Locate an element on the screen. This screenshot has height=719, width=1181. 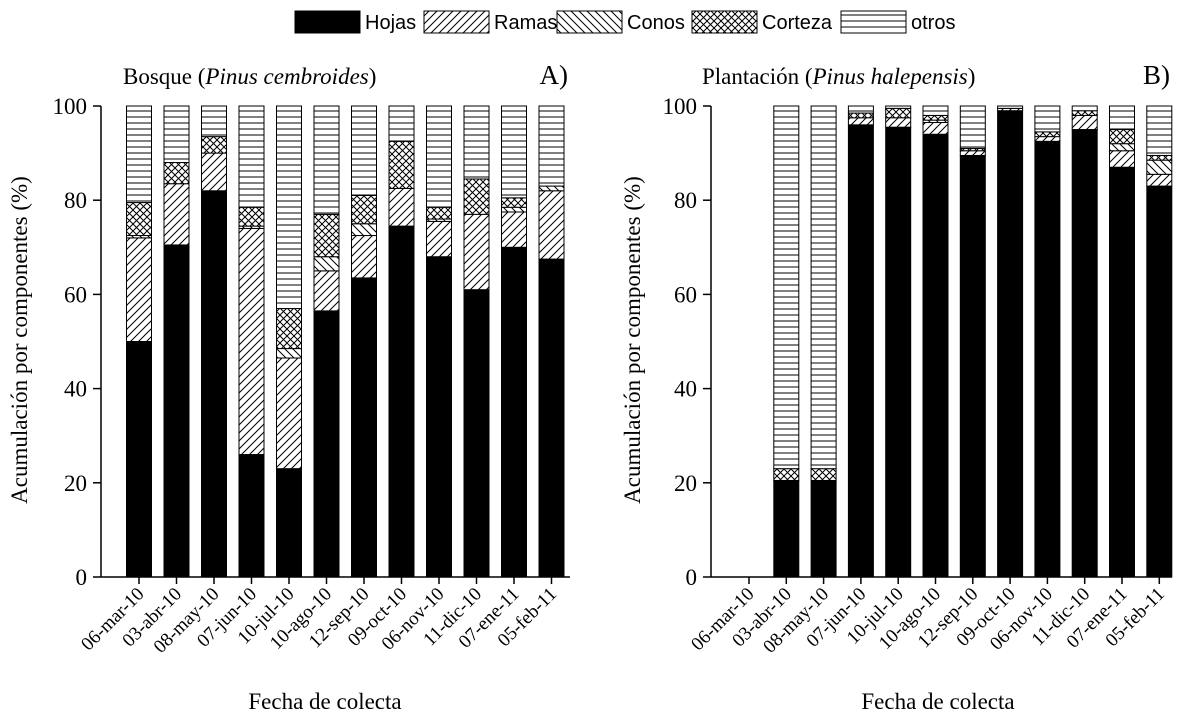
legend-swatch-hojas is located at coordinates (327, 22).